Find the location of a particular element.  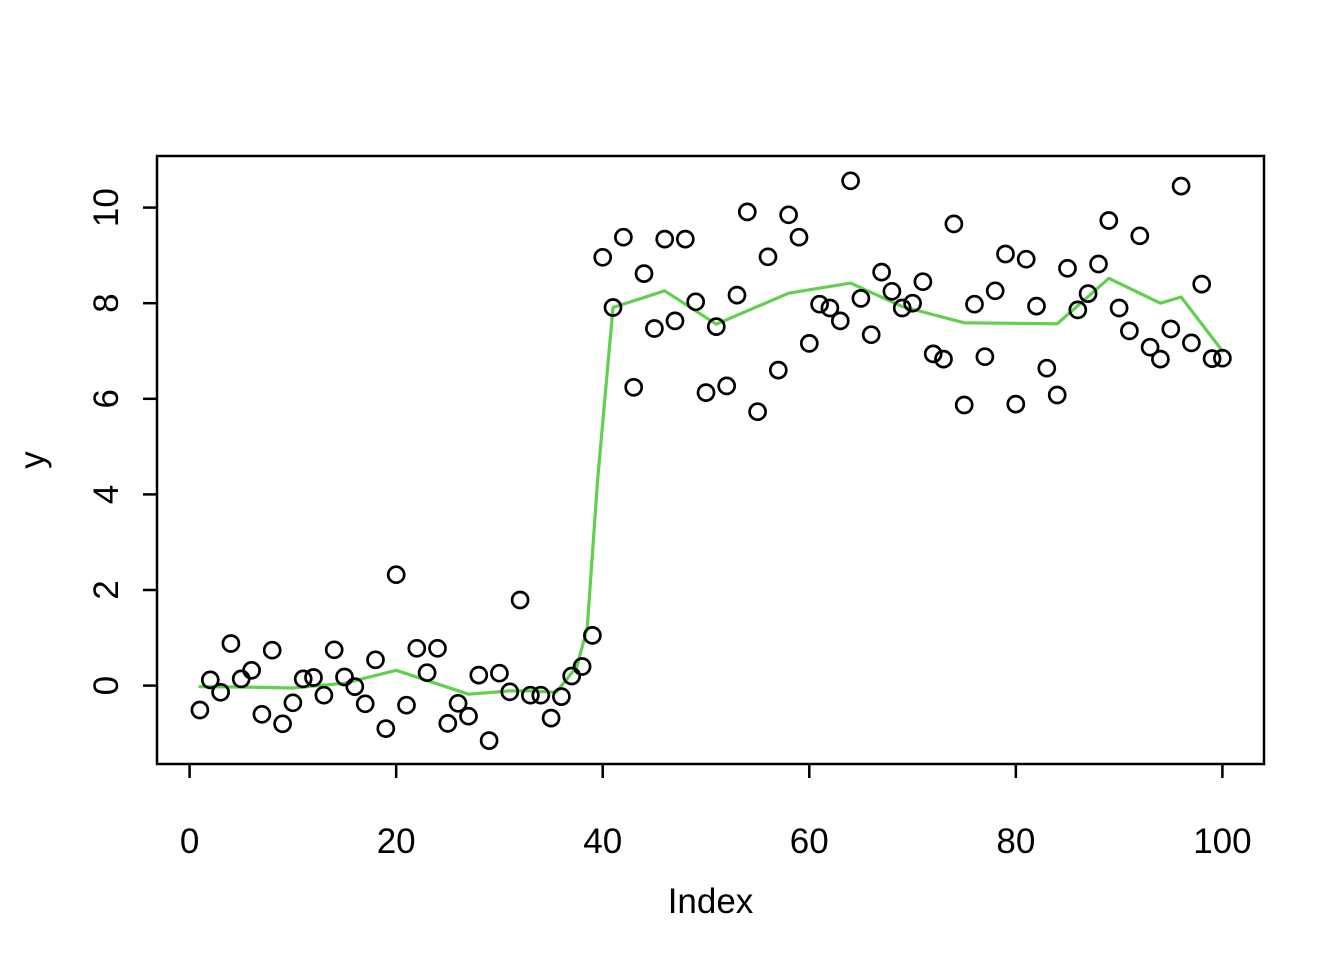

y-axis-title: y is located at coordinates (32, 460).